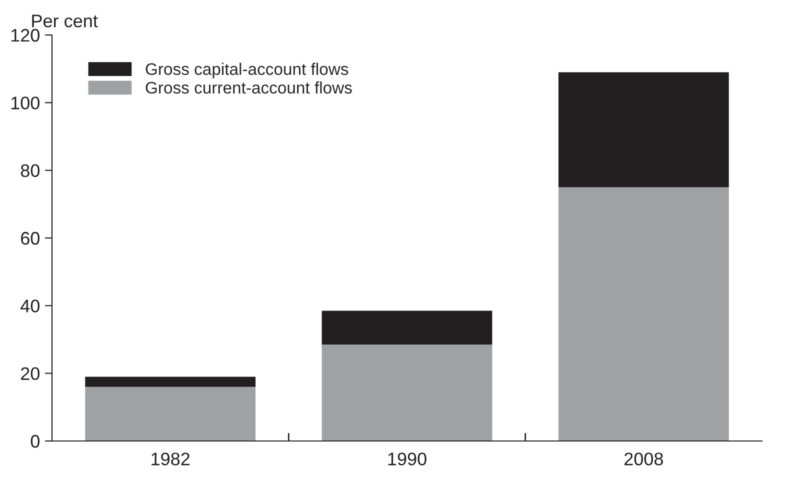 Image resolution: width=789 pixels, height=478 pixels. Describe the element at coordinates (25, 35) in the screenshot. I see `y-tick-label: 120` at that location.